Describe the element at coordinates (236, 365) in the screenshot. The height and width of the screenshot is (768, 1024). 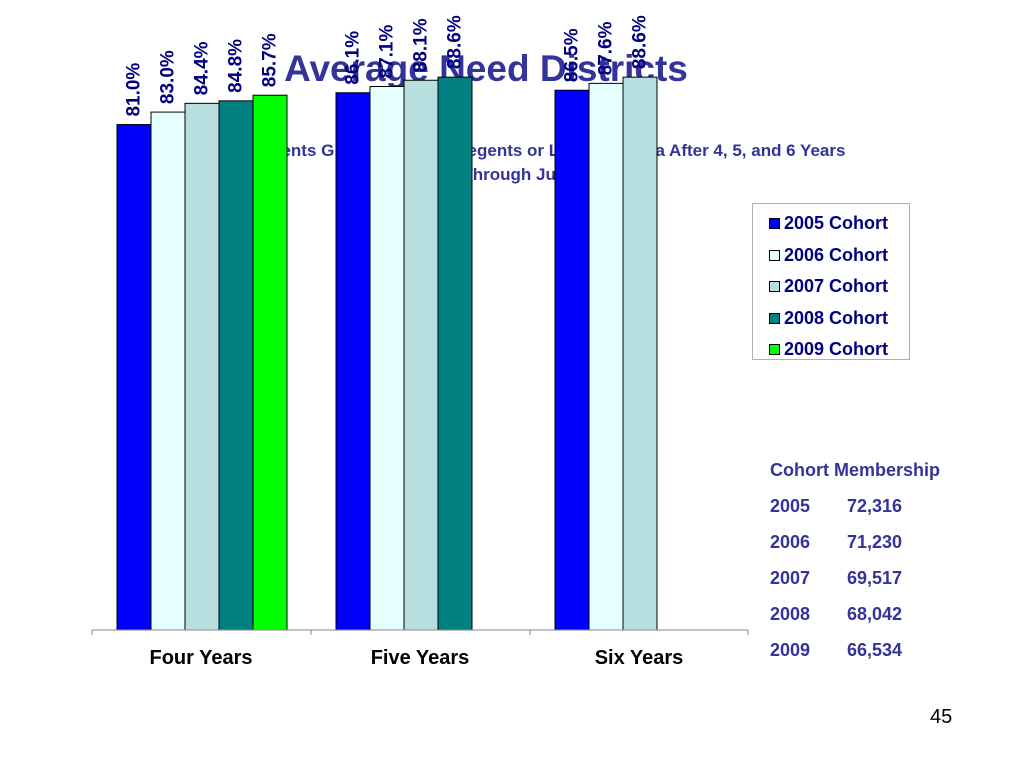
I see `bar-2008-four-years` at that location.